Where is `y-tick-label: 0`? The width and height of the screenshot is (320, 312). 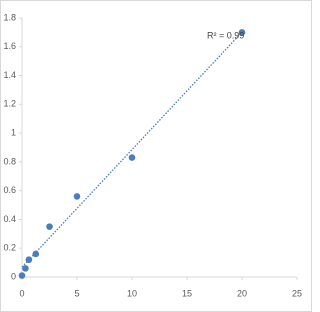 y-tick-label: 0 is located at coordinates (13, 276).